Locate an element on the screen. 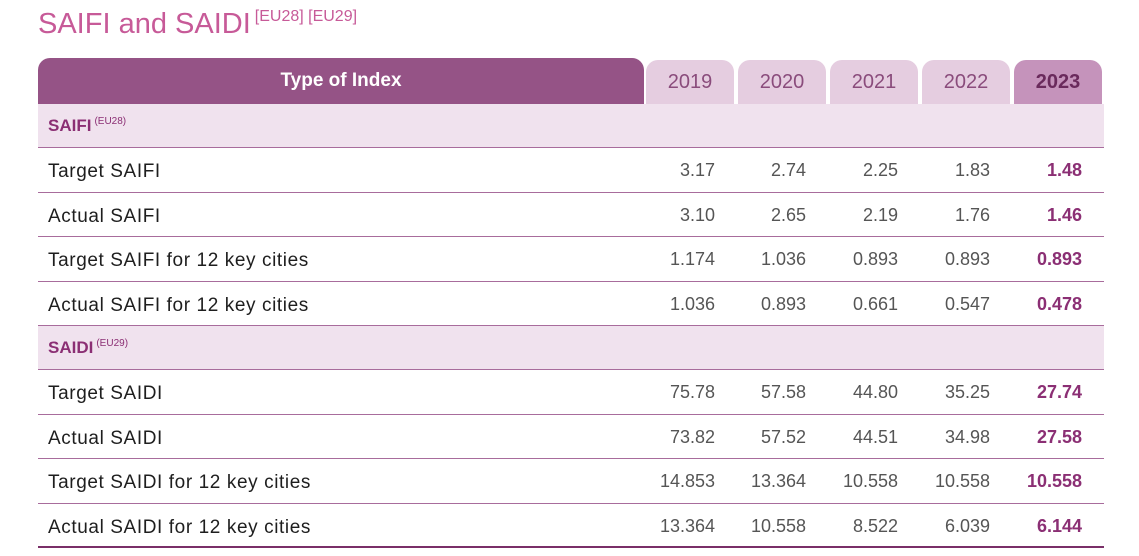 This screenshot has height=556, width=1139. page-title-refs: [EU28] [EU29] is located at coordinates (306, 16).